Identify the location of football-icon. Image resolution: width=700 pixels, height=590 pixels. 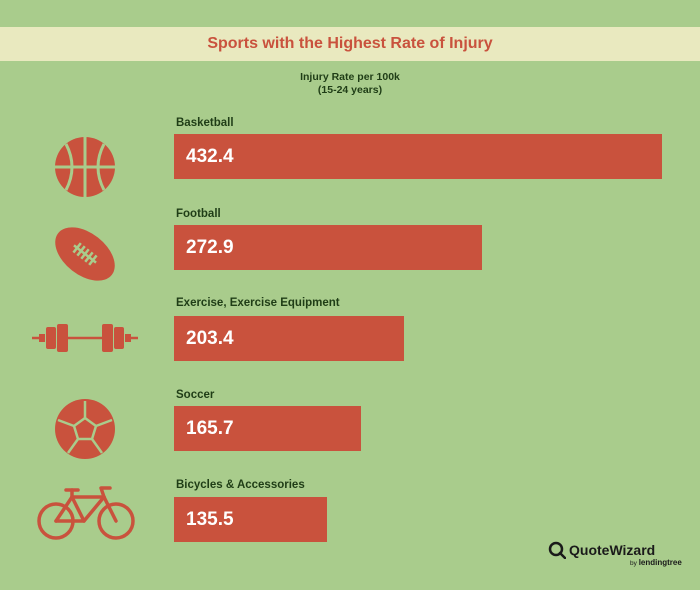
(85, 254).